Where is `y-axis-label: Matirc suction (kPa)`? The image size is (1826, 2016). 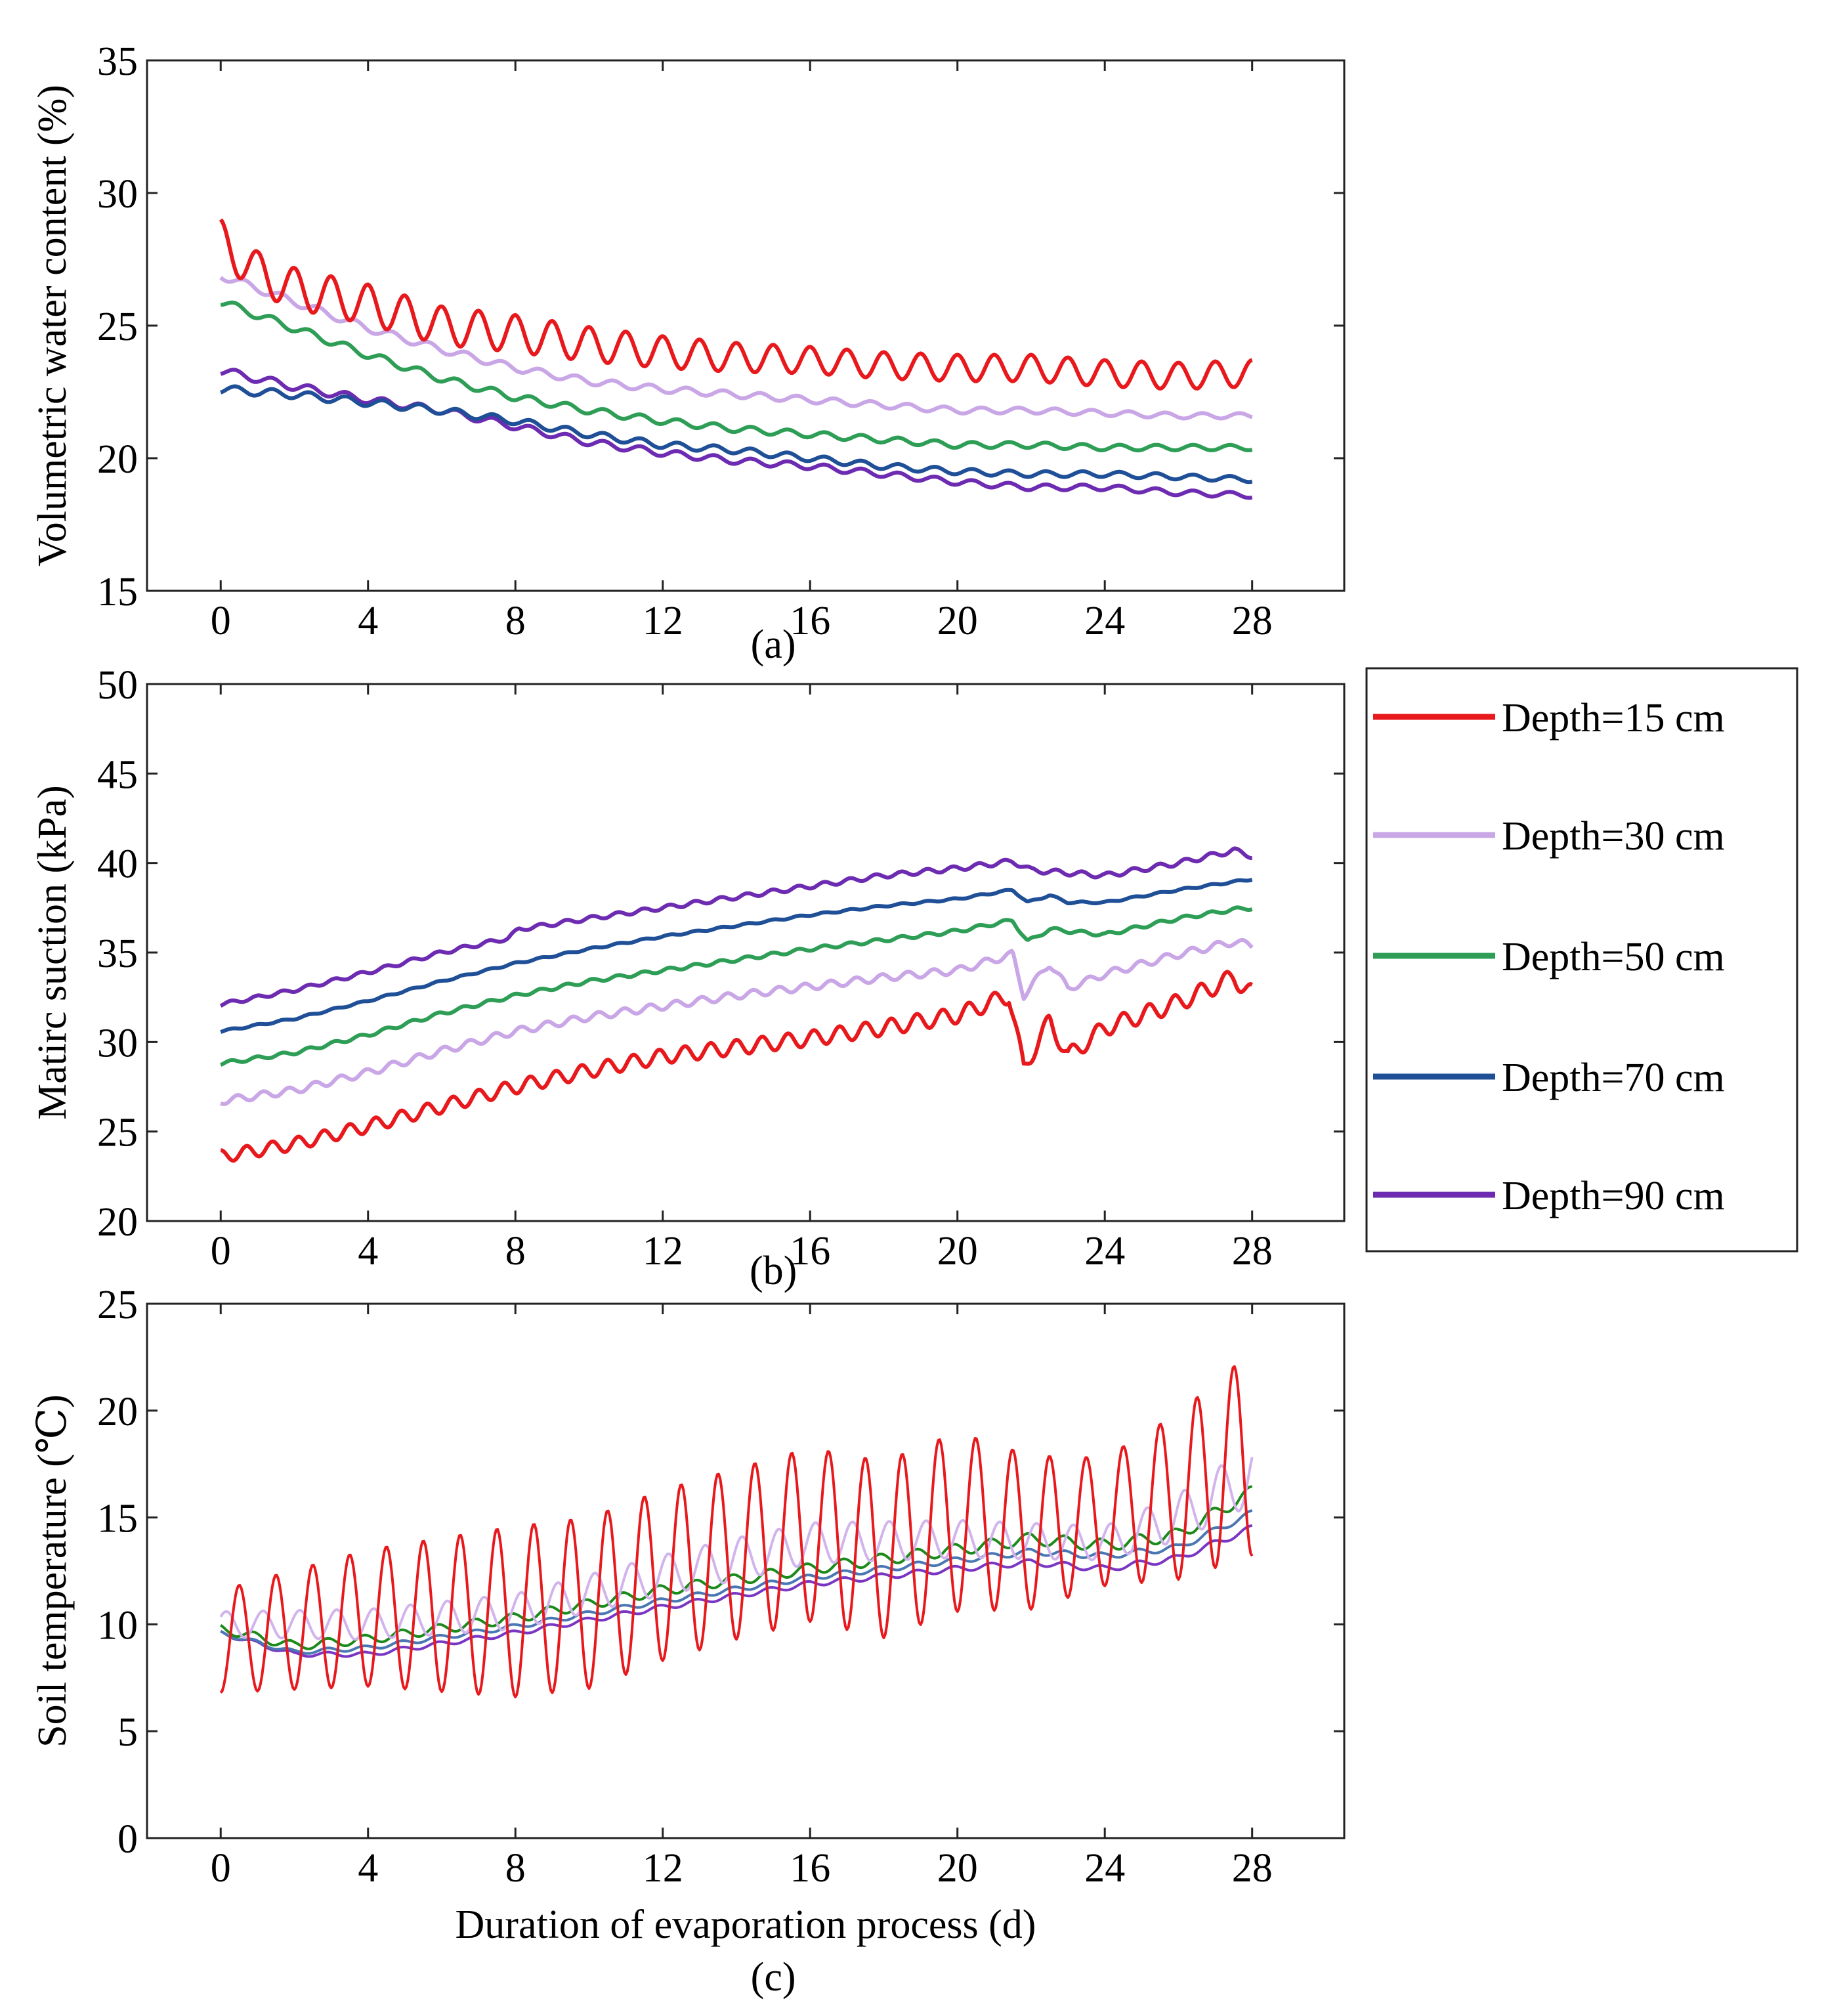 y-axis-label: Matirc suction (kPa) is located at coordinates (52, 952).